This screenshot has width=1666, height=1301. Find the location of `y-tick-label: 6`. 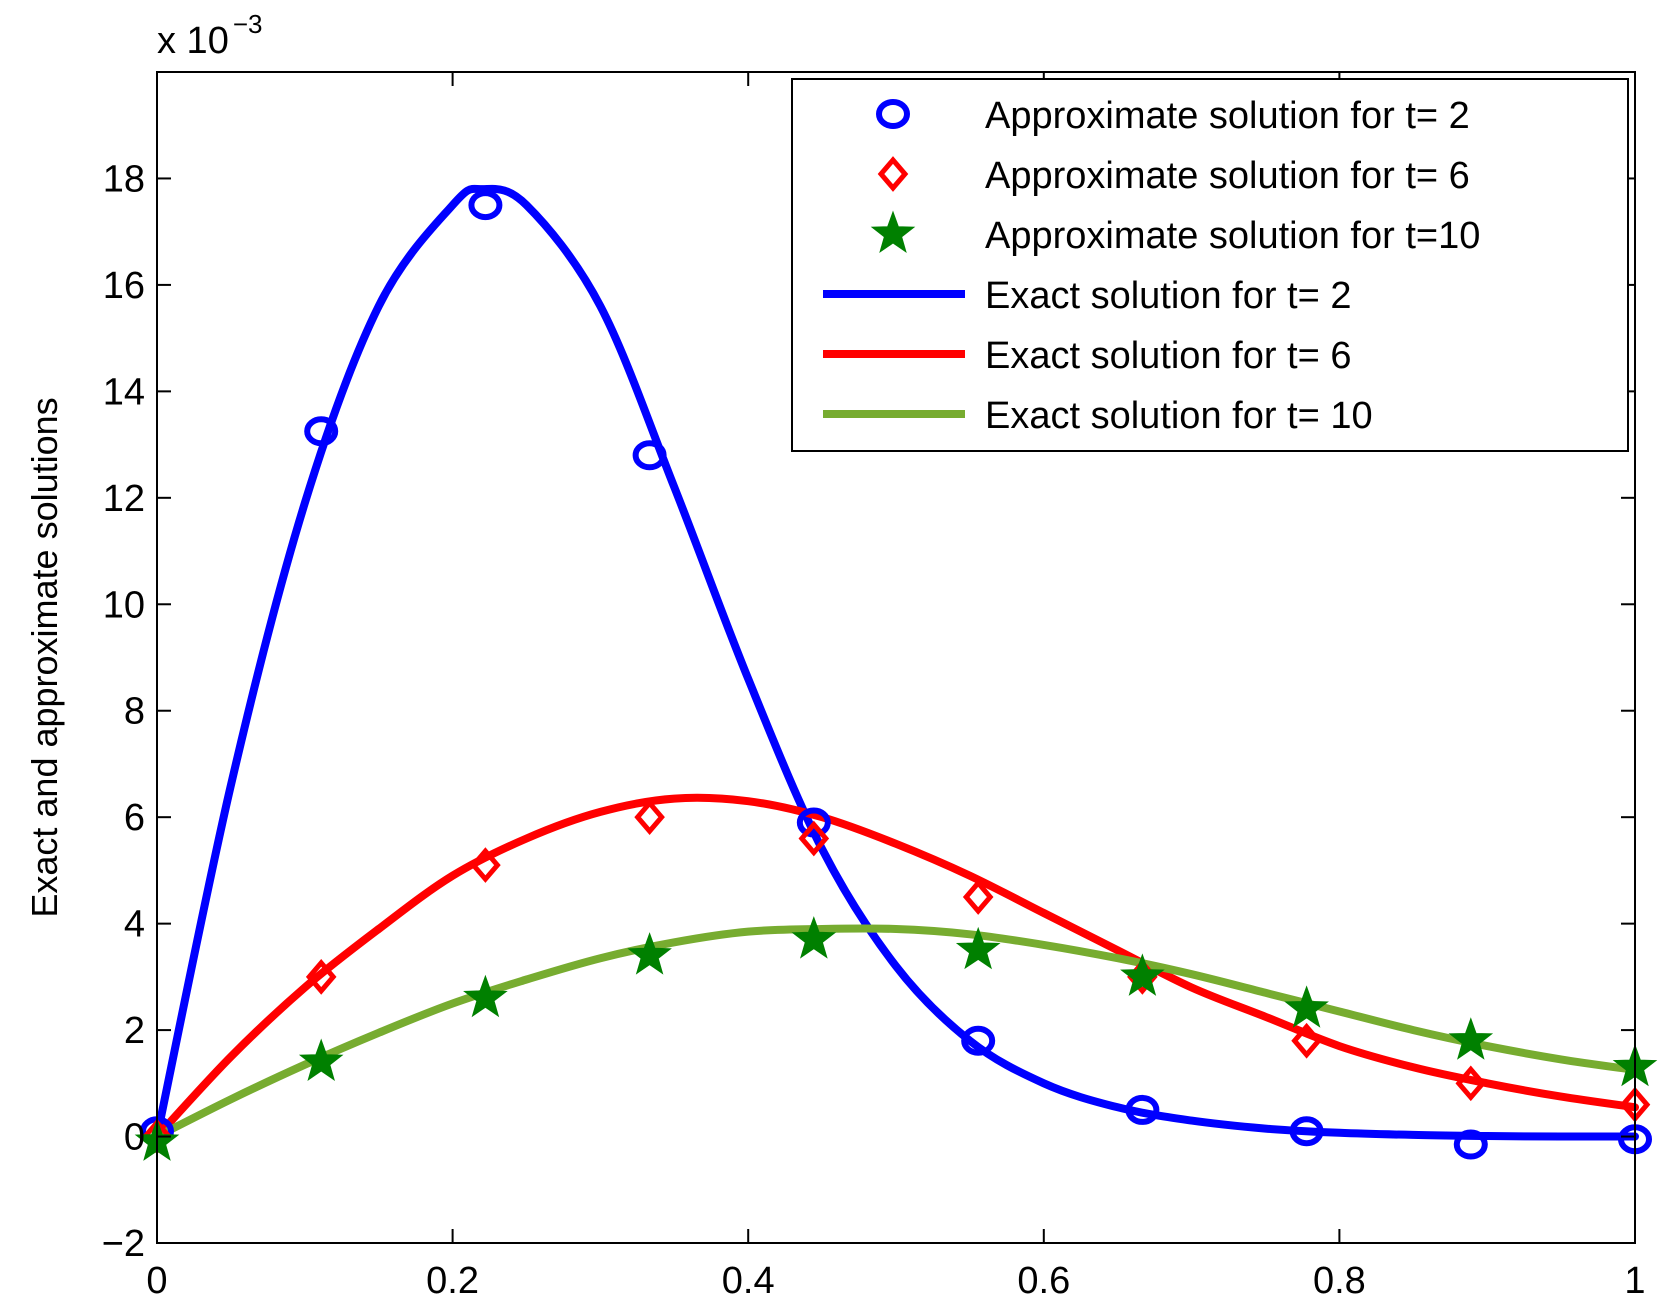

y-tick-label: 6 is located at coordinates (134, 818).